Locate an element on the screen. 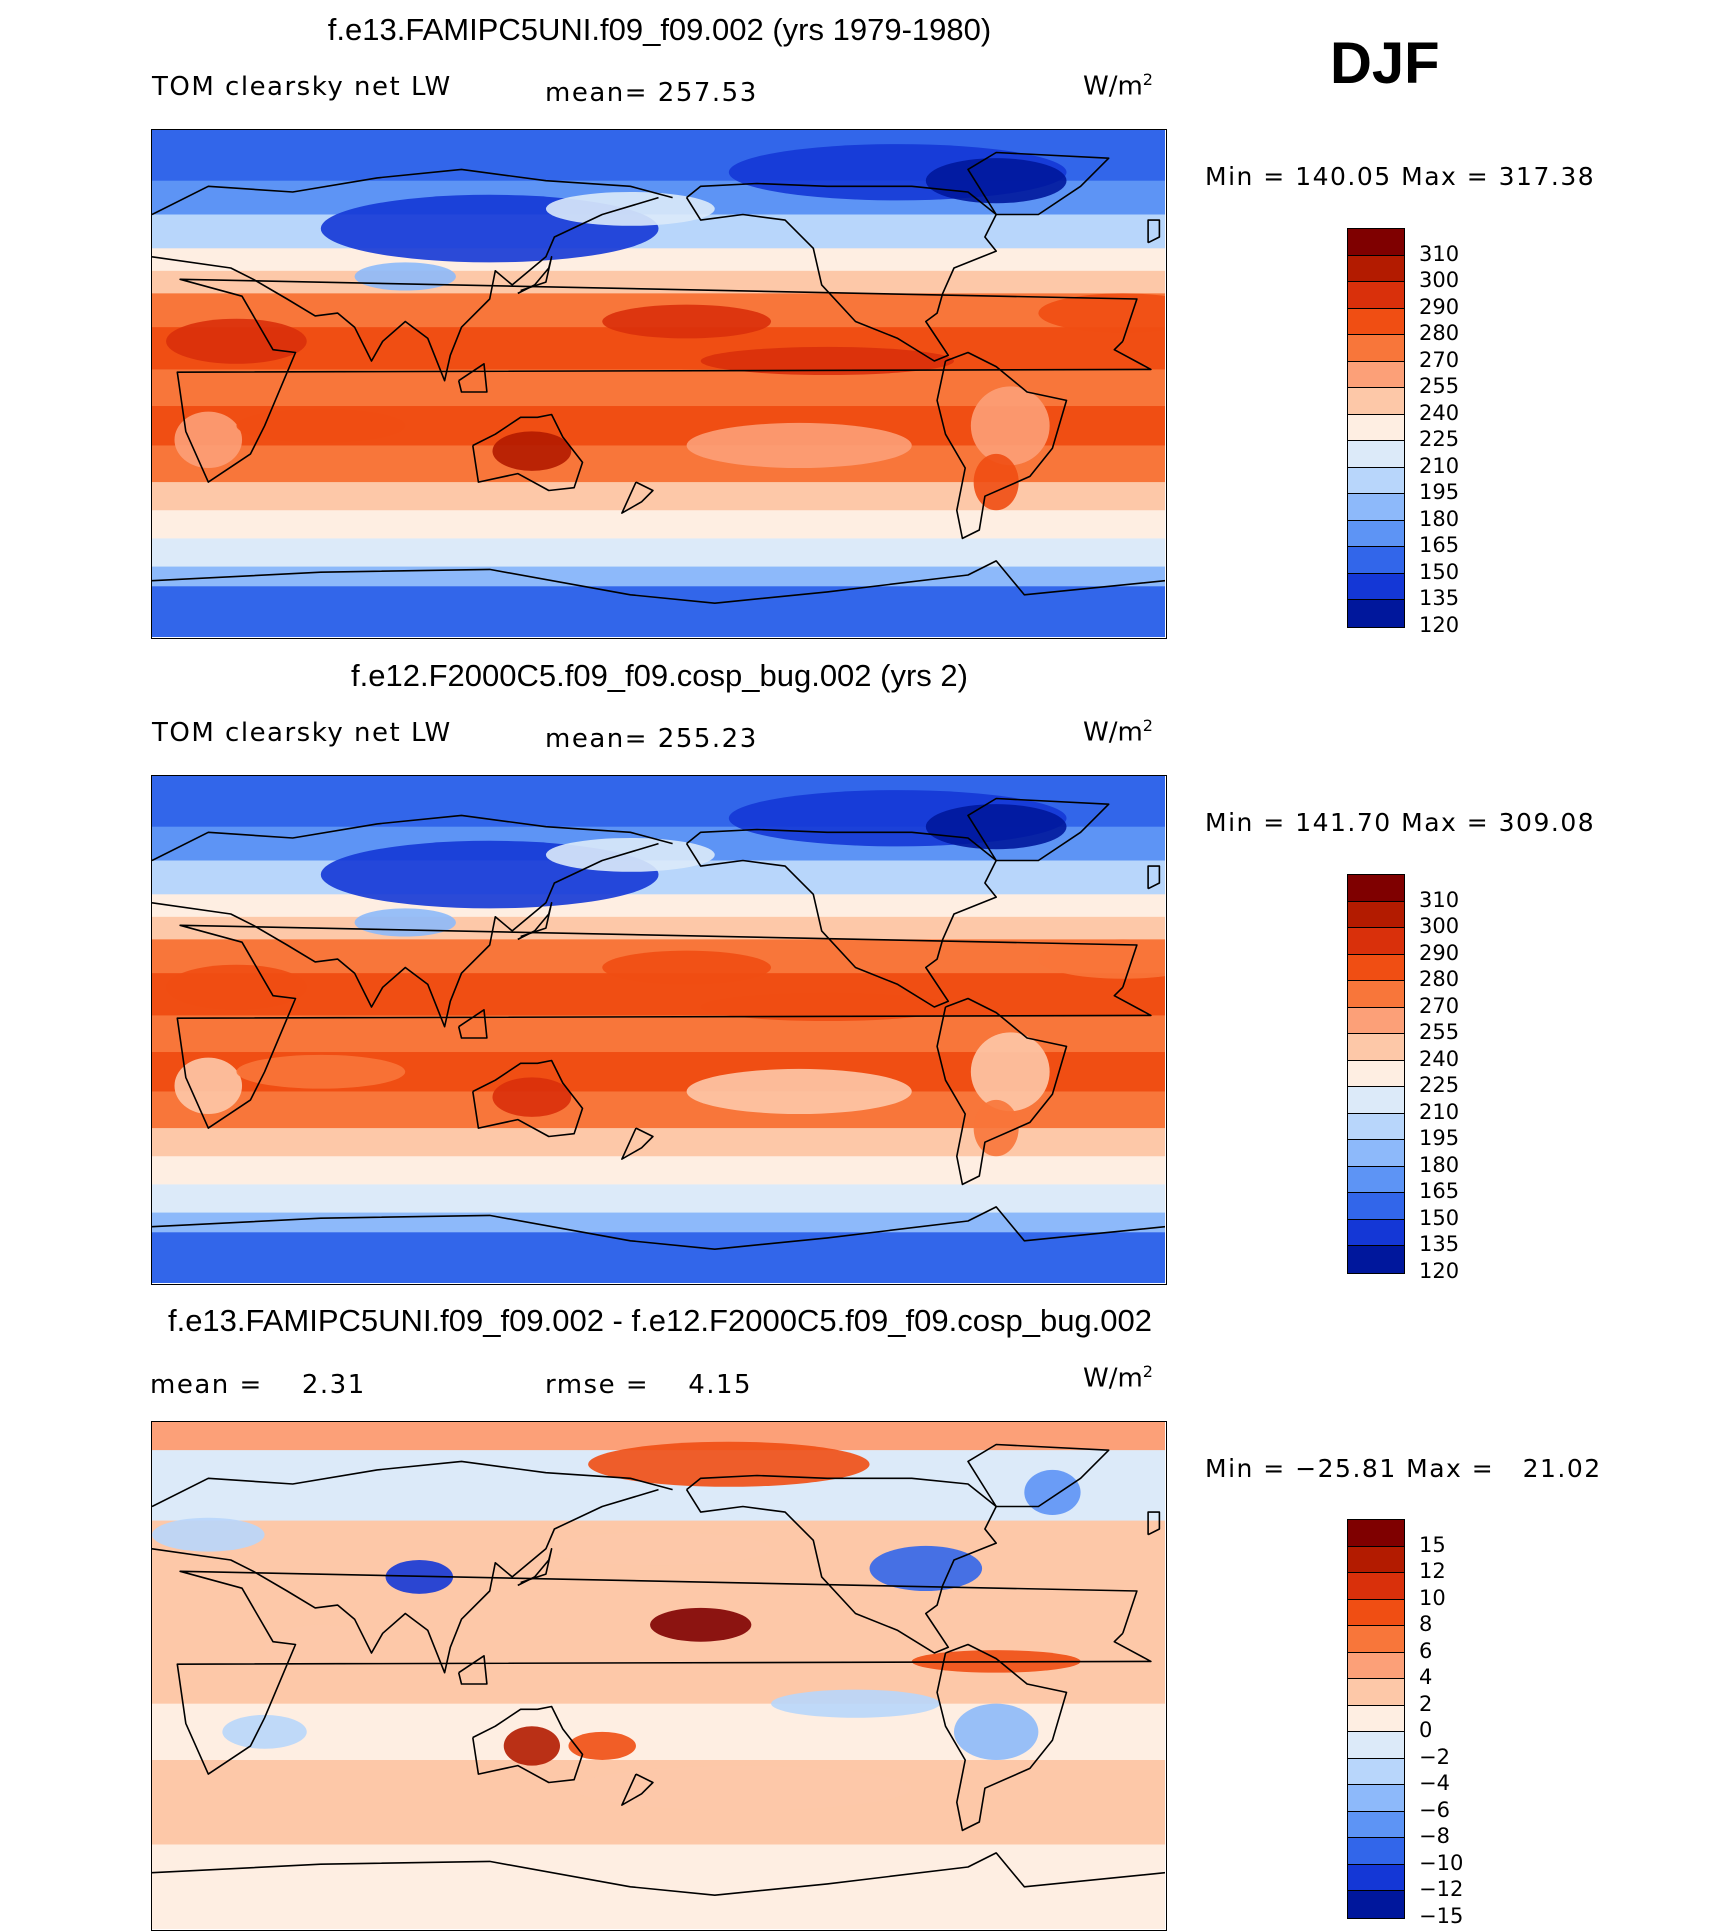 This screenshot has width=1710, height=1931. colorbar-tick-label: 120 is located at coordinates (1439, 625).